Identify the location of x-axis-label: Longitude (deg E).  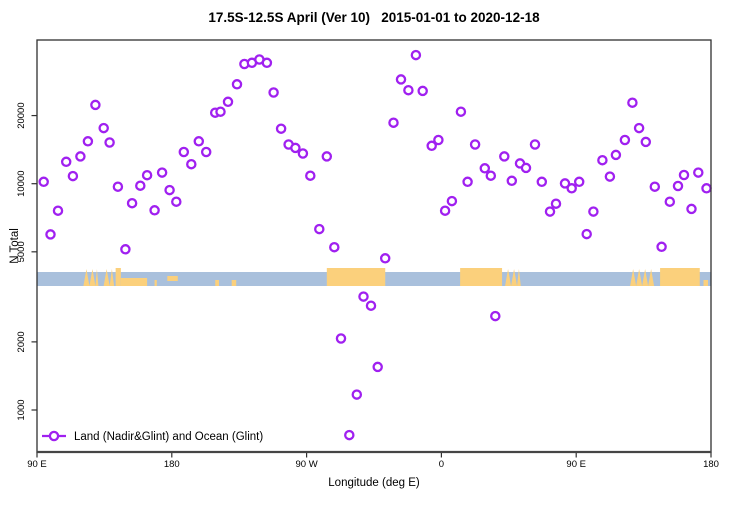
(374, 483).